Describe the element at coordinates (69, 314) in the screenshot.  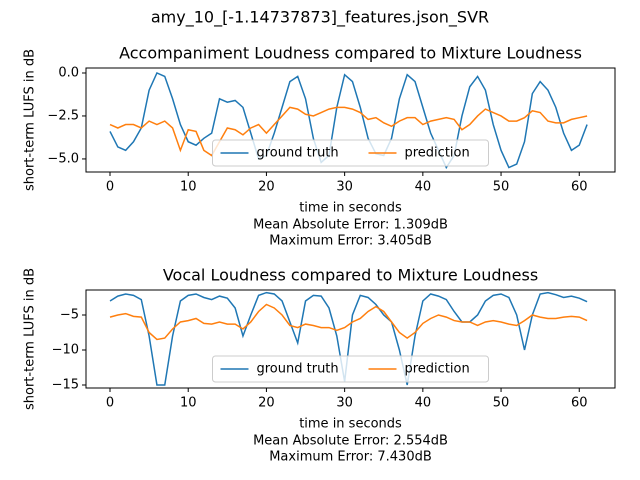
I see `y-tick-label: −5` at that location.